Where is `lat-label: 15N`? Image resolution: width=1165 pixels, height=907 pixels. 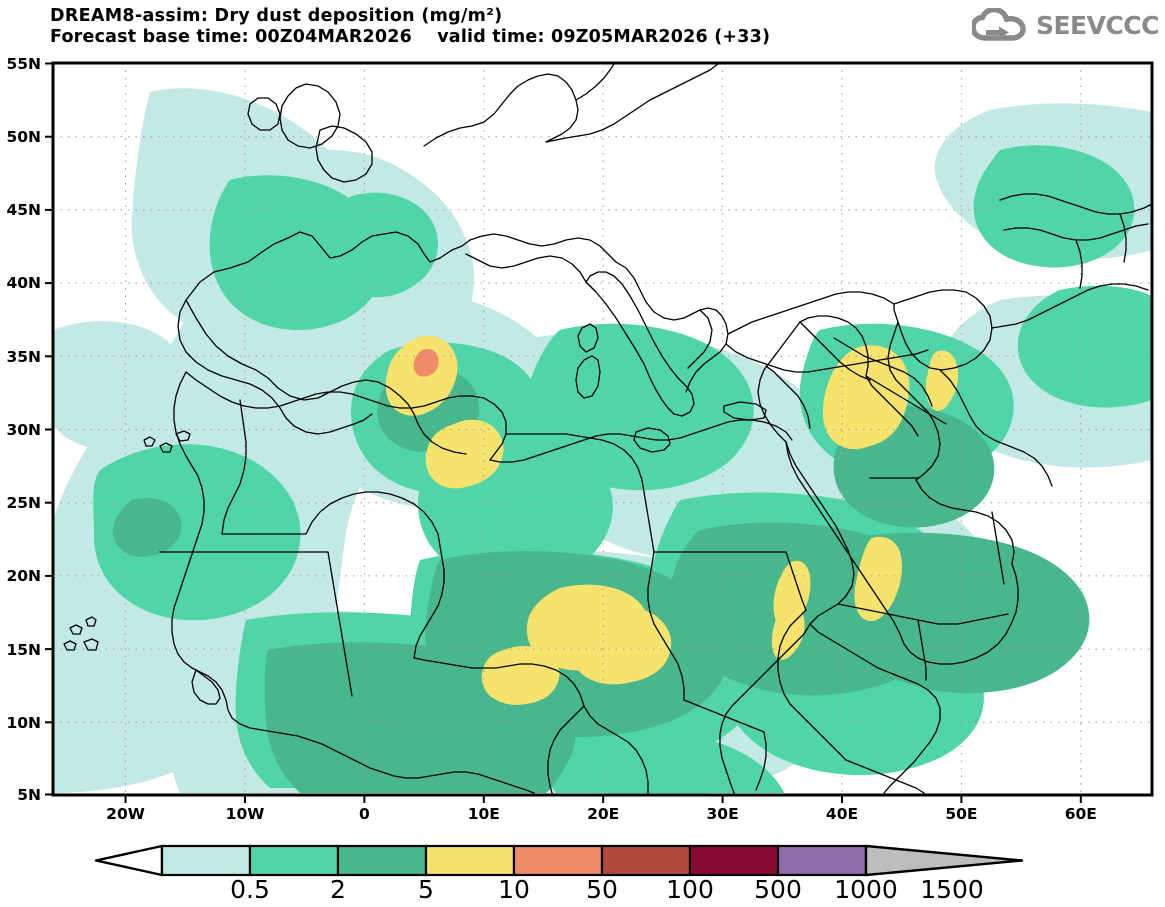 lat-label: 15N is located at coordinates (23, 650).